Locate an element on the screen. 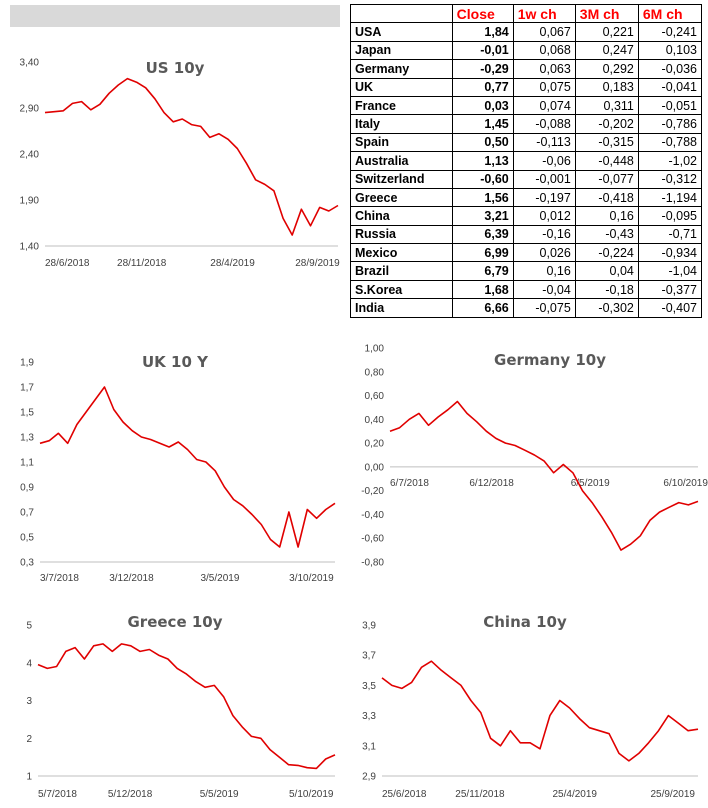 The image size is (708, 808). cell-6m-change: -1,194 is located at coordinates (670, 197).